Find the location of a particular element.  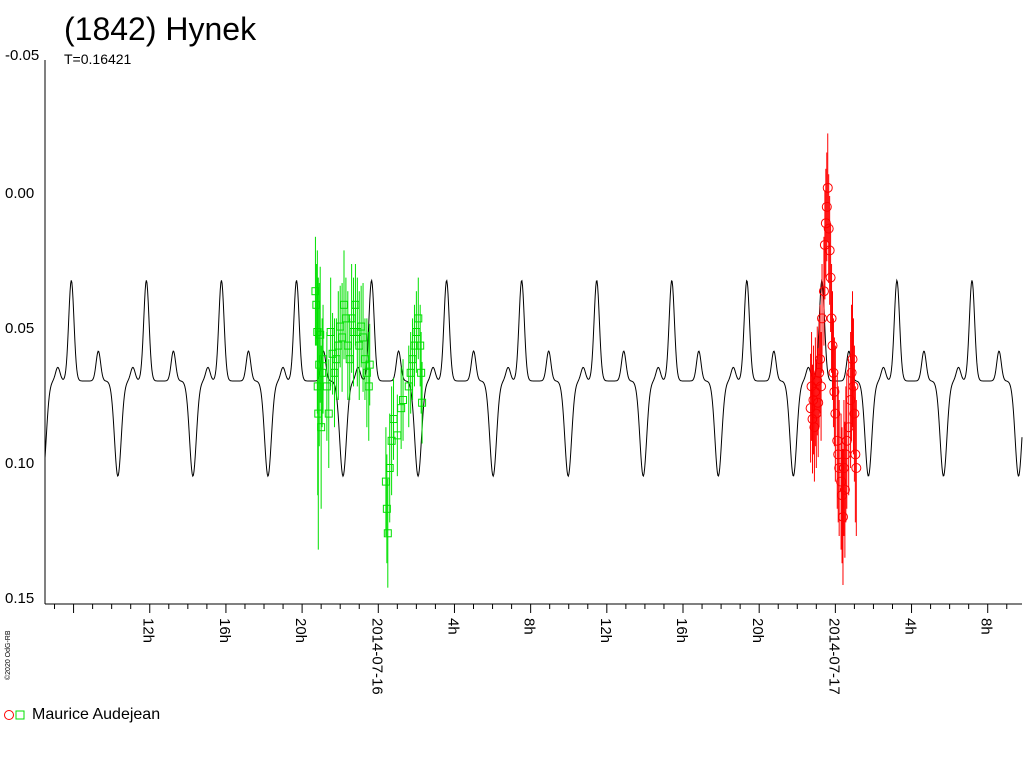

chart-subtitle: T=0.16421 is located at coordinates (98, 59).